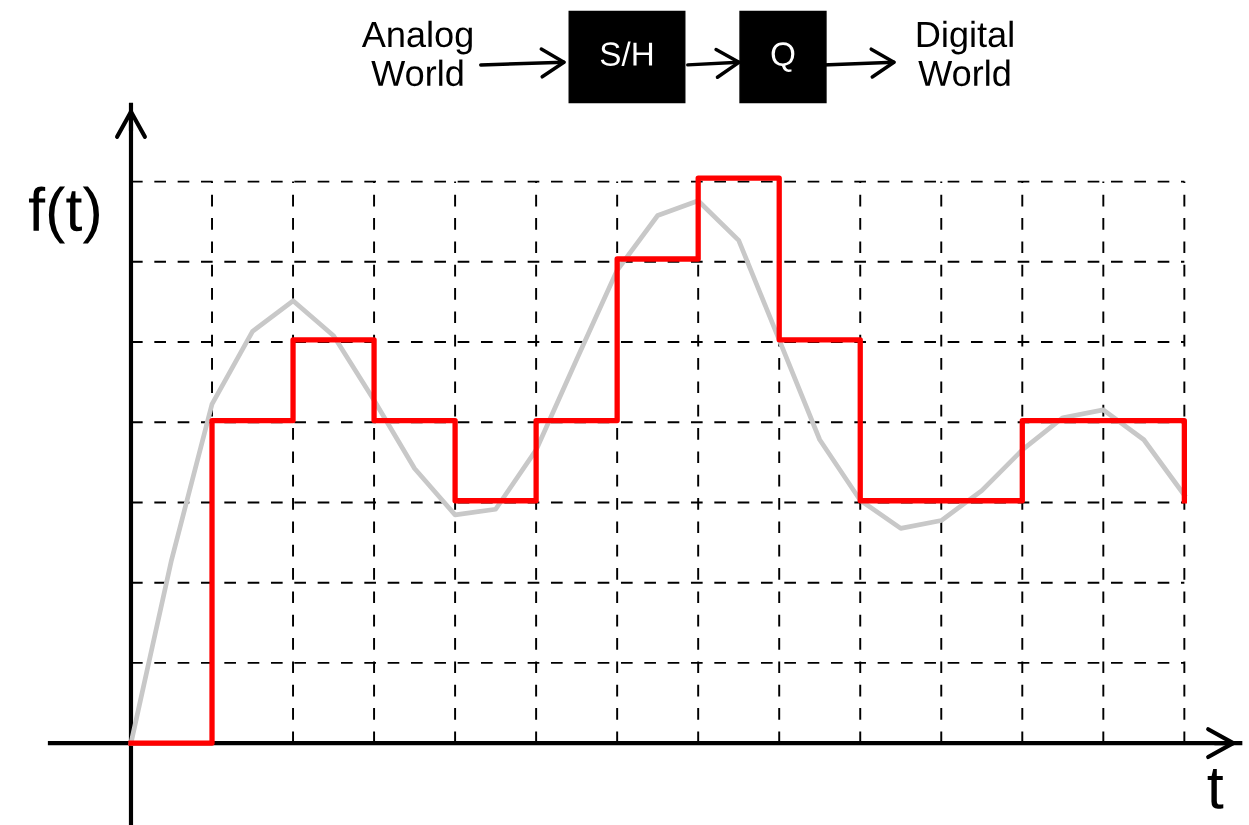 This screenshot has height=825, width=1249. What do you see at coordinates (416, 53) in the screenshot?
I see `text: Analog World` at bounding box center [416, 53].